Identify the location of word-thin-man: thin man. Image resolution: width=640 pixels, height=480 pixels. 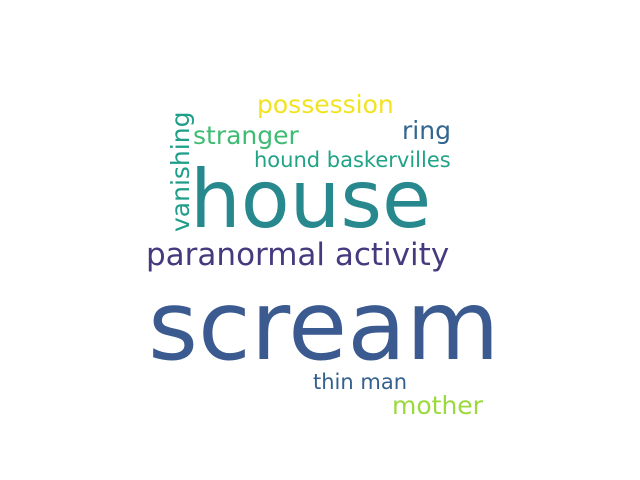
(360, 382).